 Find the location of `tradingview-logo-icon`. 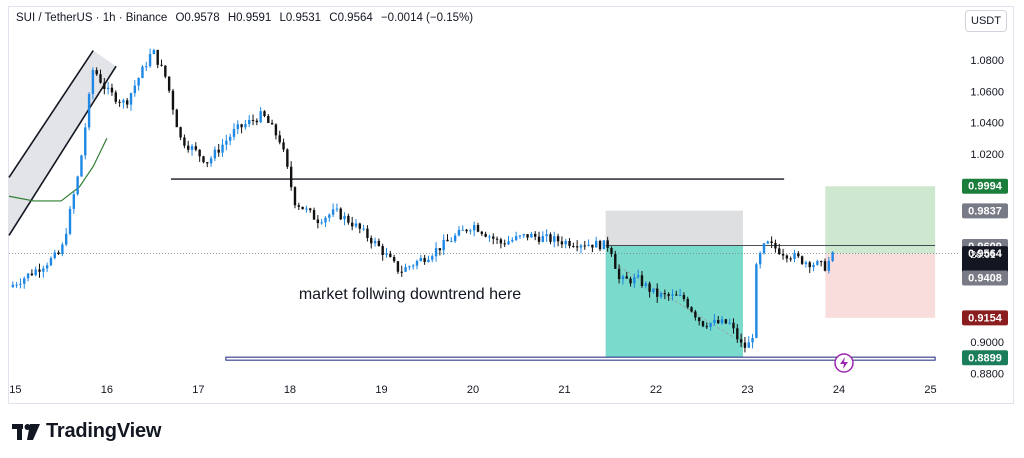

tradingview-logo-icon is located at coordinates (26, 431).